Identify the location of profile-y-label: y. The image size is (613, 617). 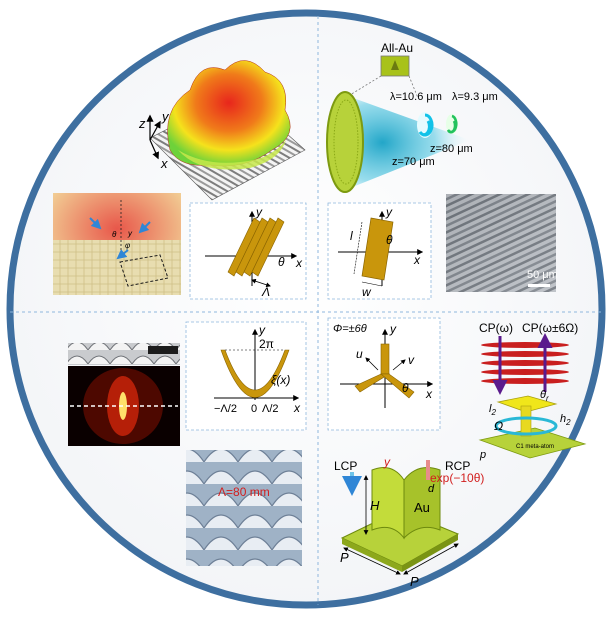
(262, 330).